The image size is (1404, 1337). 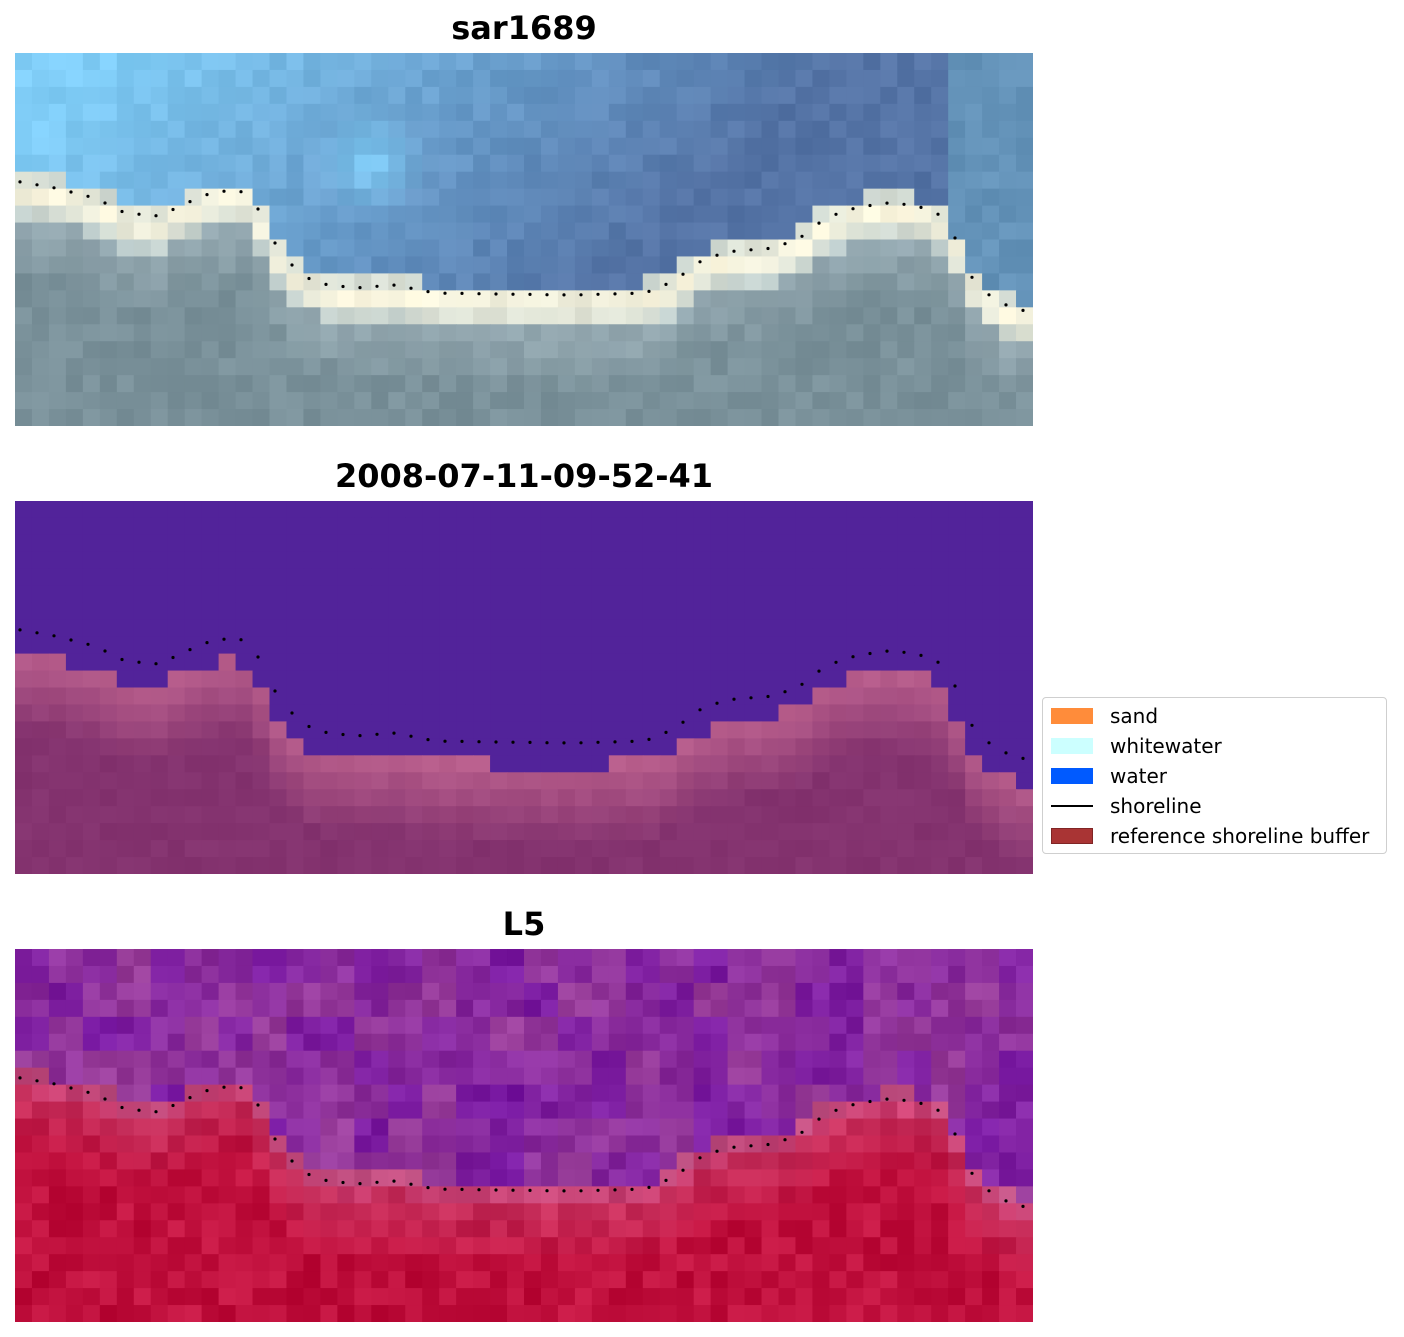 I want to click on legend-label-whitewater: whitewater, so click(x=1166, y=746).